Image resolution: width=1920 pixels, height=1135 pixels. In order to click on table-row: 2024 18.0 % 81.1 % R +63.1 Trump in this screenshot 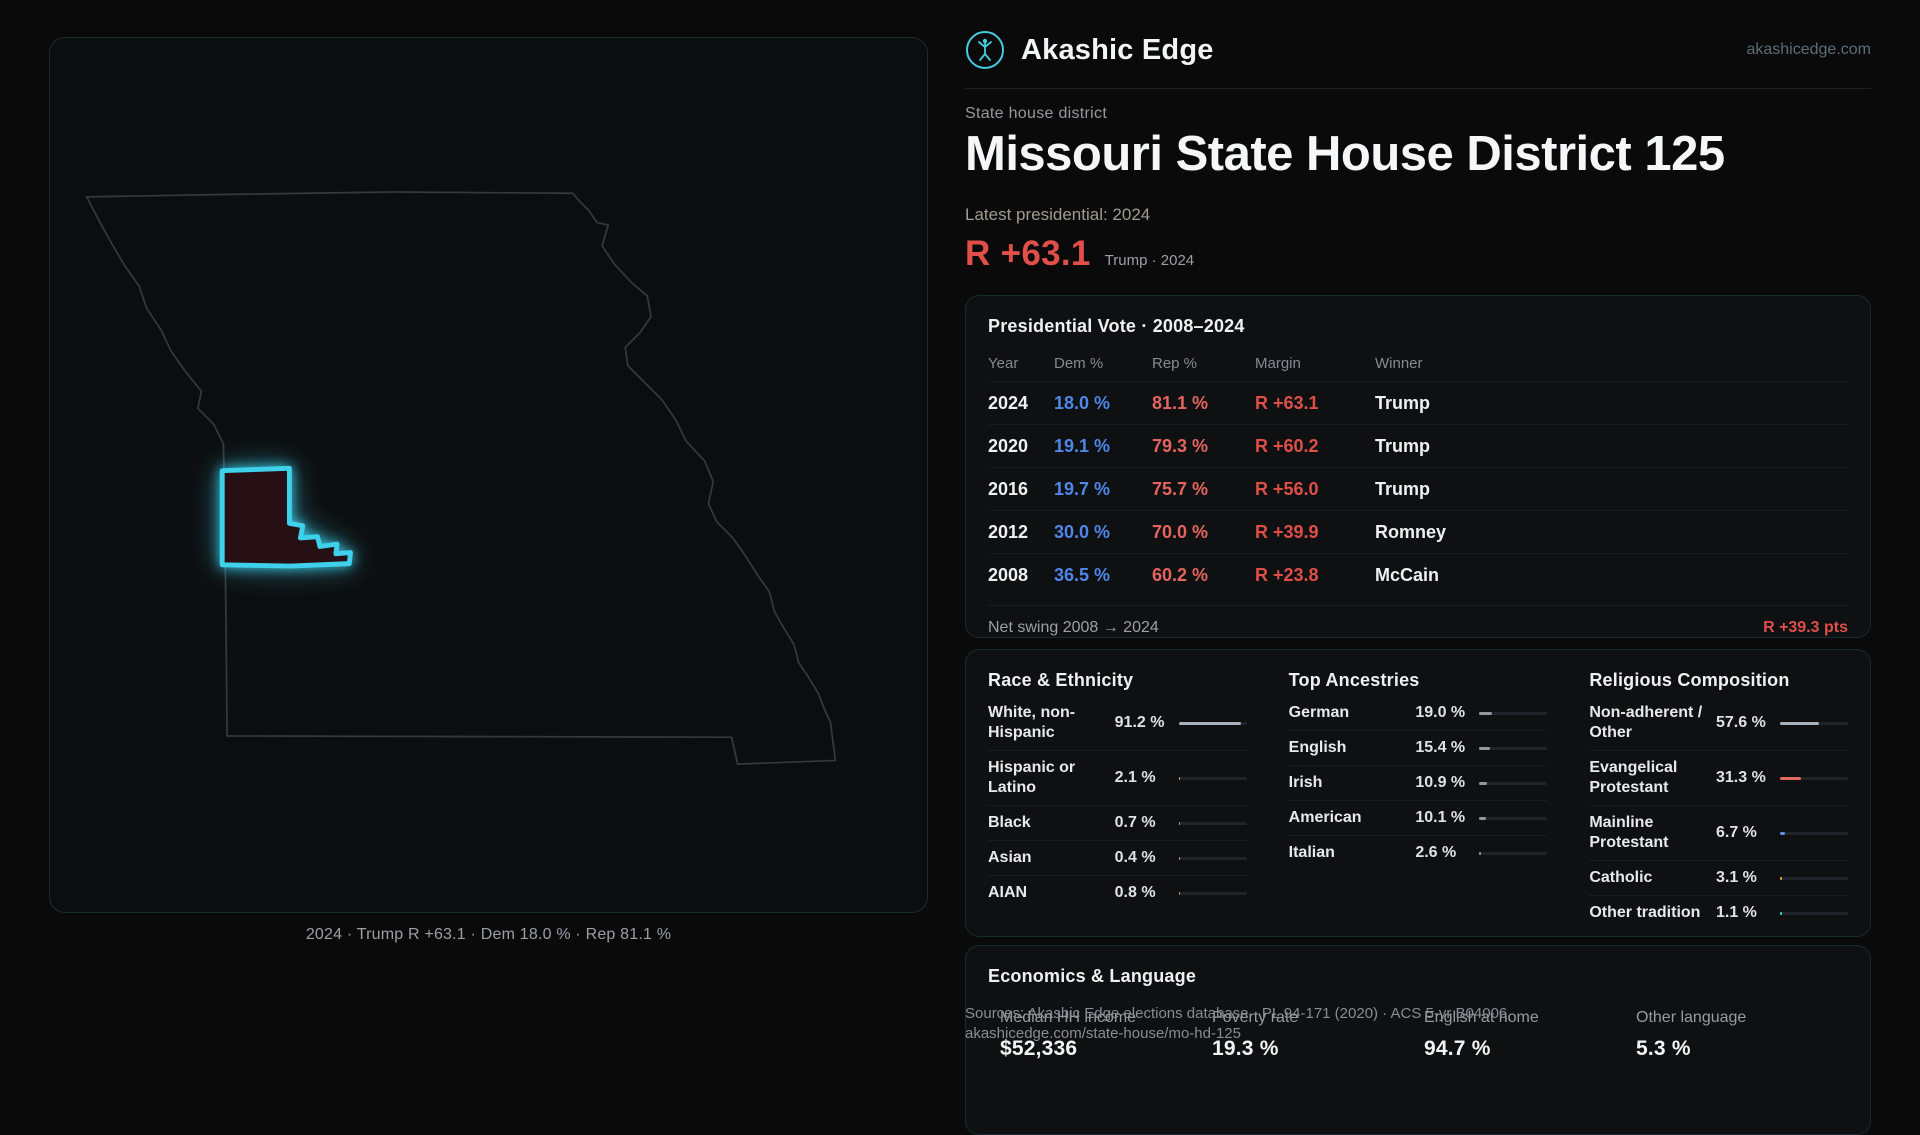, I will do `click(1418, 402)`.